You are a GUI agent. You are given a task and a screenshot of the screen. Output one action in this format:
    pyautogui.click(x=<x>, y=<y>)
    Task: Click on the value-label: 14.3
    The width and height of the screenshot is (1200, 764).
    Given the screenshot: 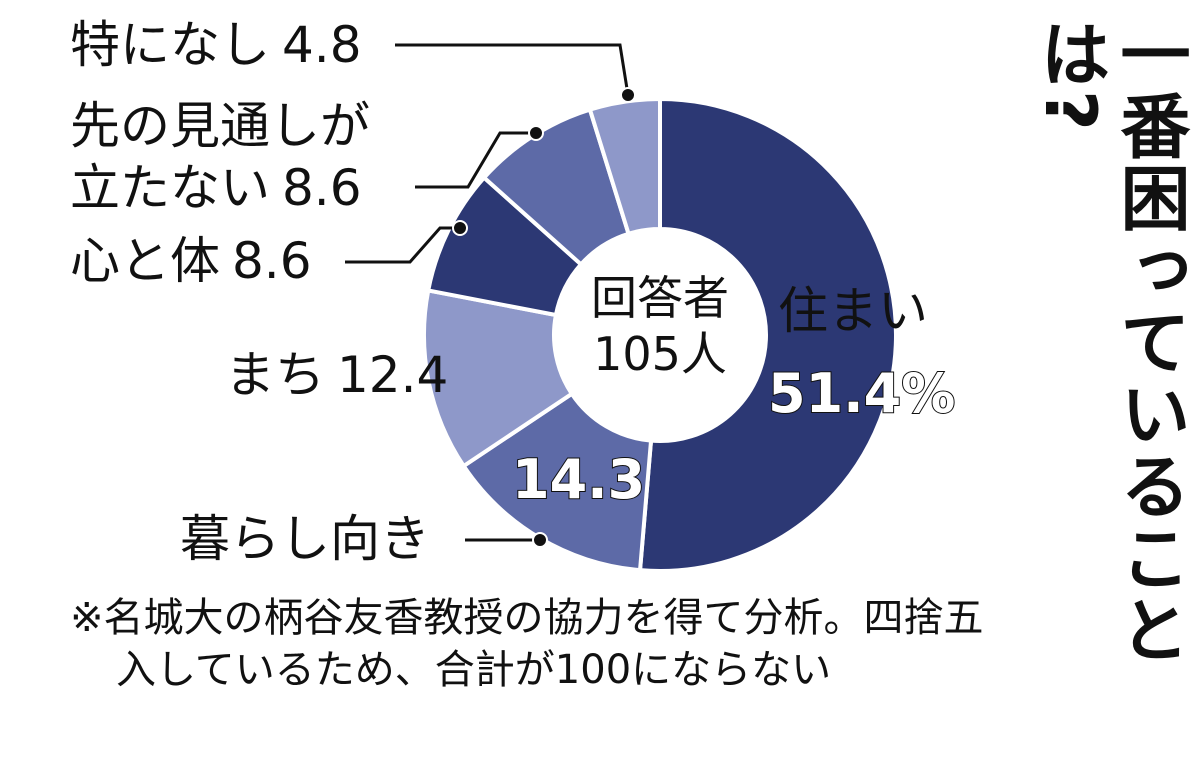 What is the action you would take?
    pyautogui.click(x=578, y=479)
    